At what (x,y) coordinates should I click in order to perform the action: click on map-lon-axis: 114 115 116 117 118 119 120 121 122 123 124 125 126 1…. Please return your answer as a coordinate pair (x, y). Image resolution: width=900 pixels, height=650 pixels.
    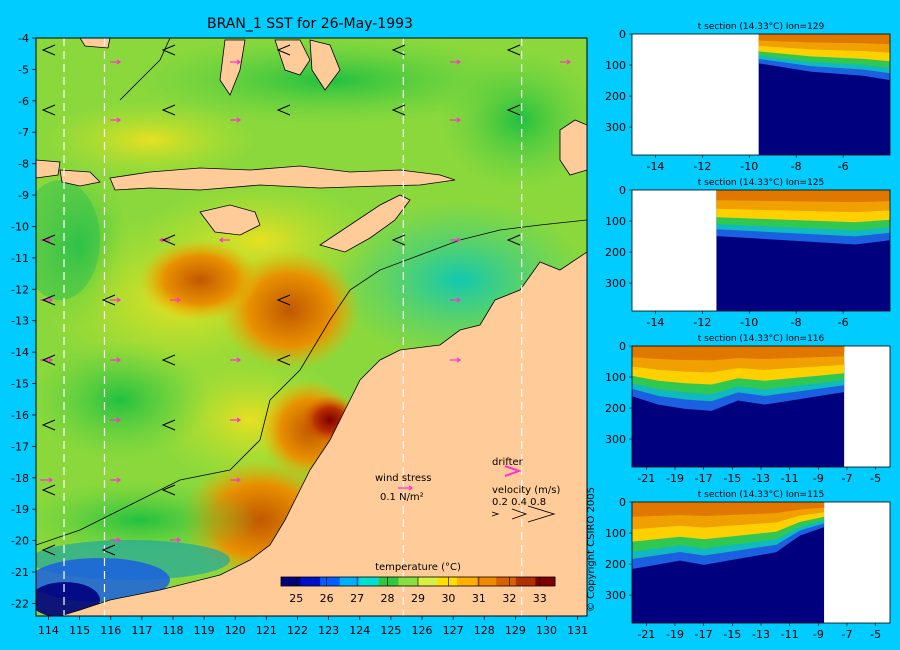
    Looking at the image, I should click on (313, 626).